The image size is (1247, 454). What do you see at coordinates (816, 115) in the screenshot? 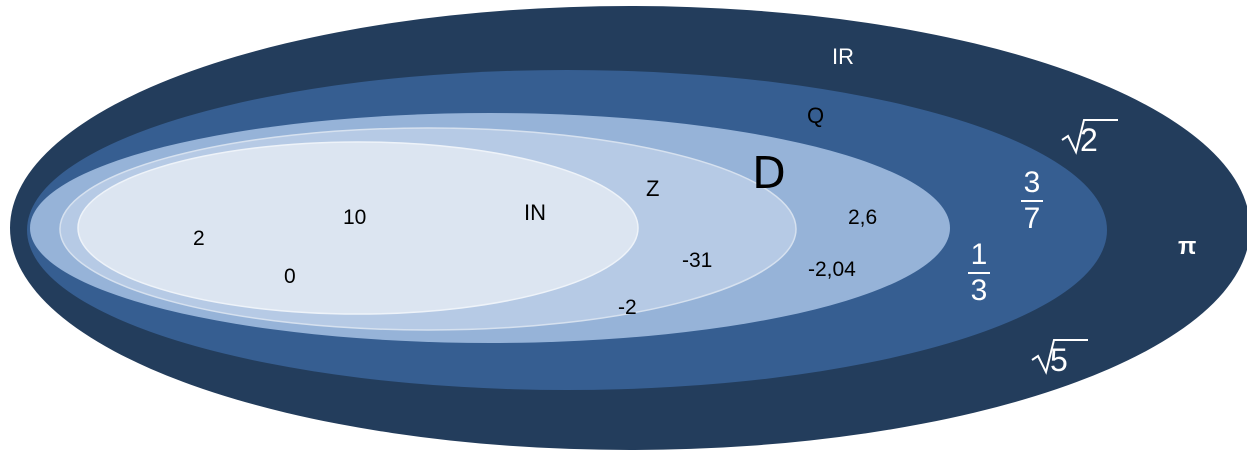
I see `set-label-q: Q` at bounding box center [816, 115].